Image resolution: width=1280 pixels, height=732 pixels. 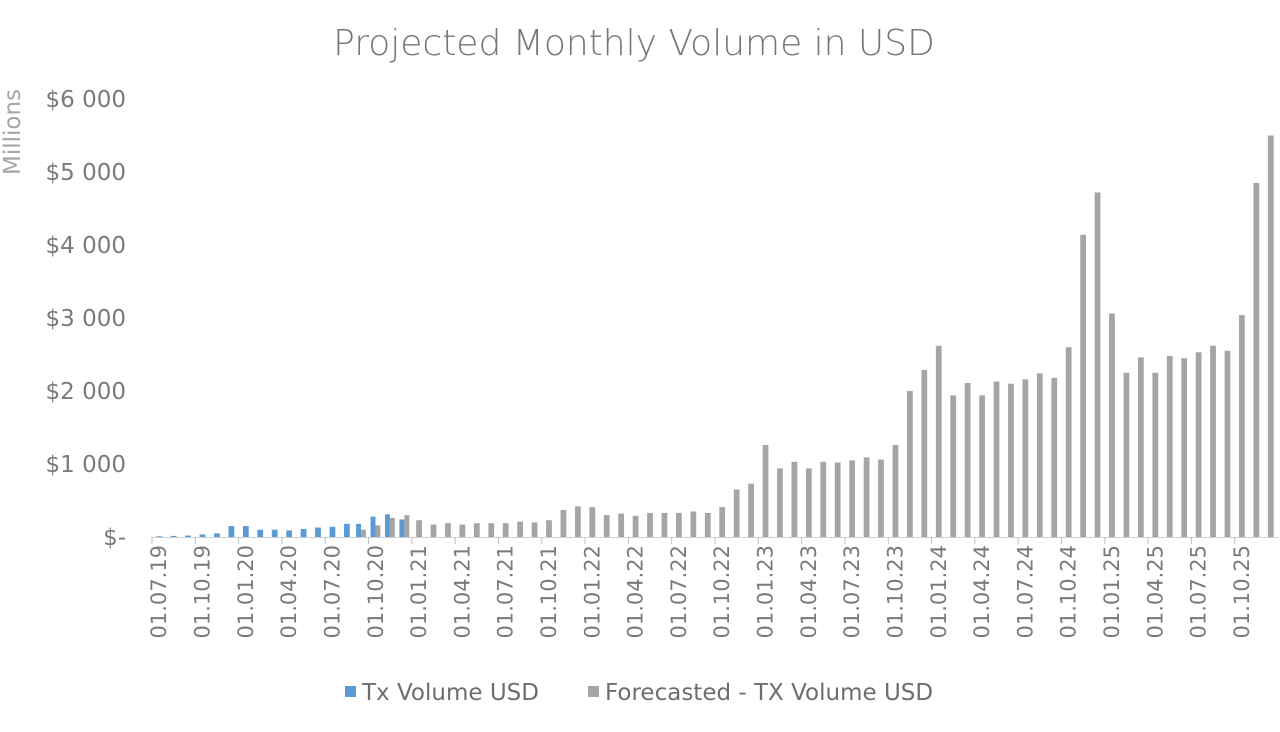 What do you see at coordinates (679, 592) in the screenshot?
I see `x-tick-label: 01.07.22` at bounding box center [679, 592].